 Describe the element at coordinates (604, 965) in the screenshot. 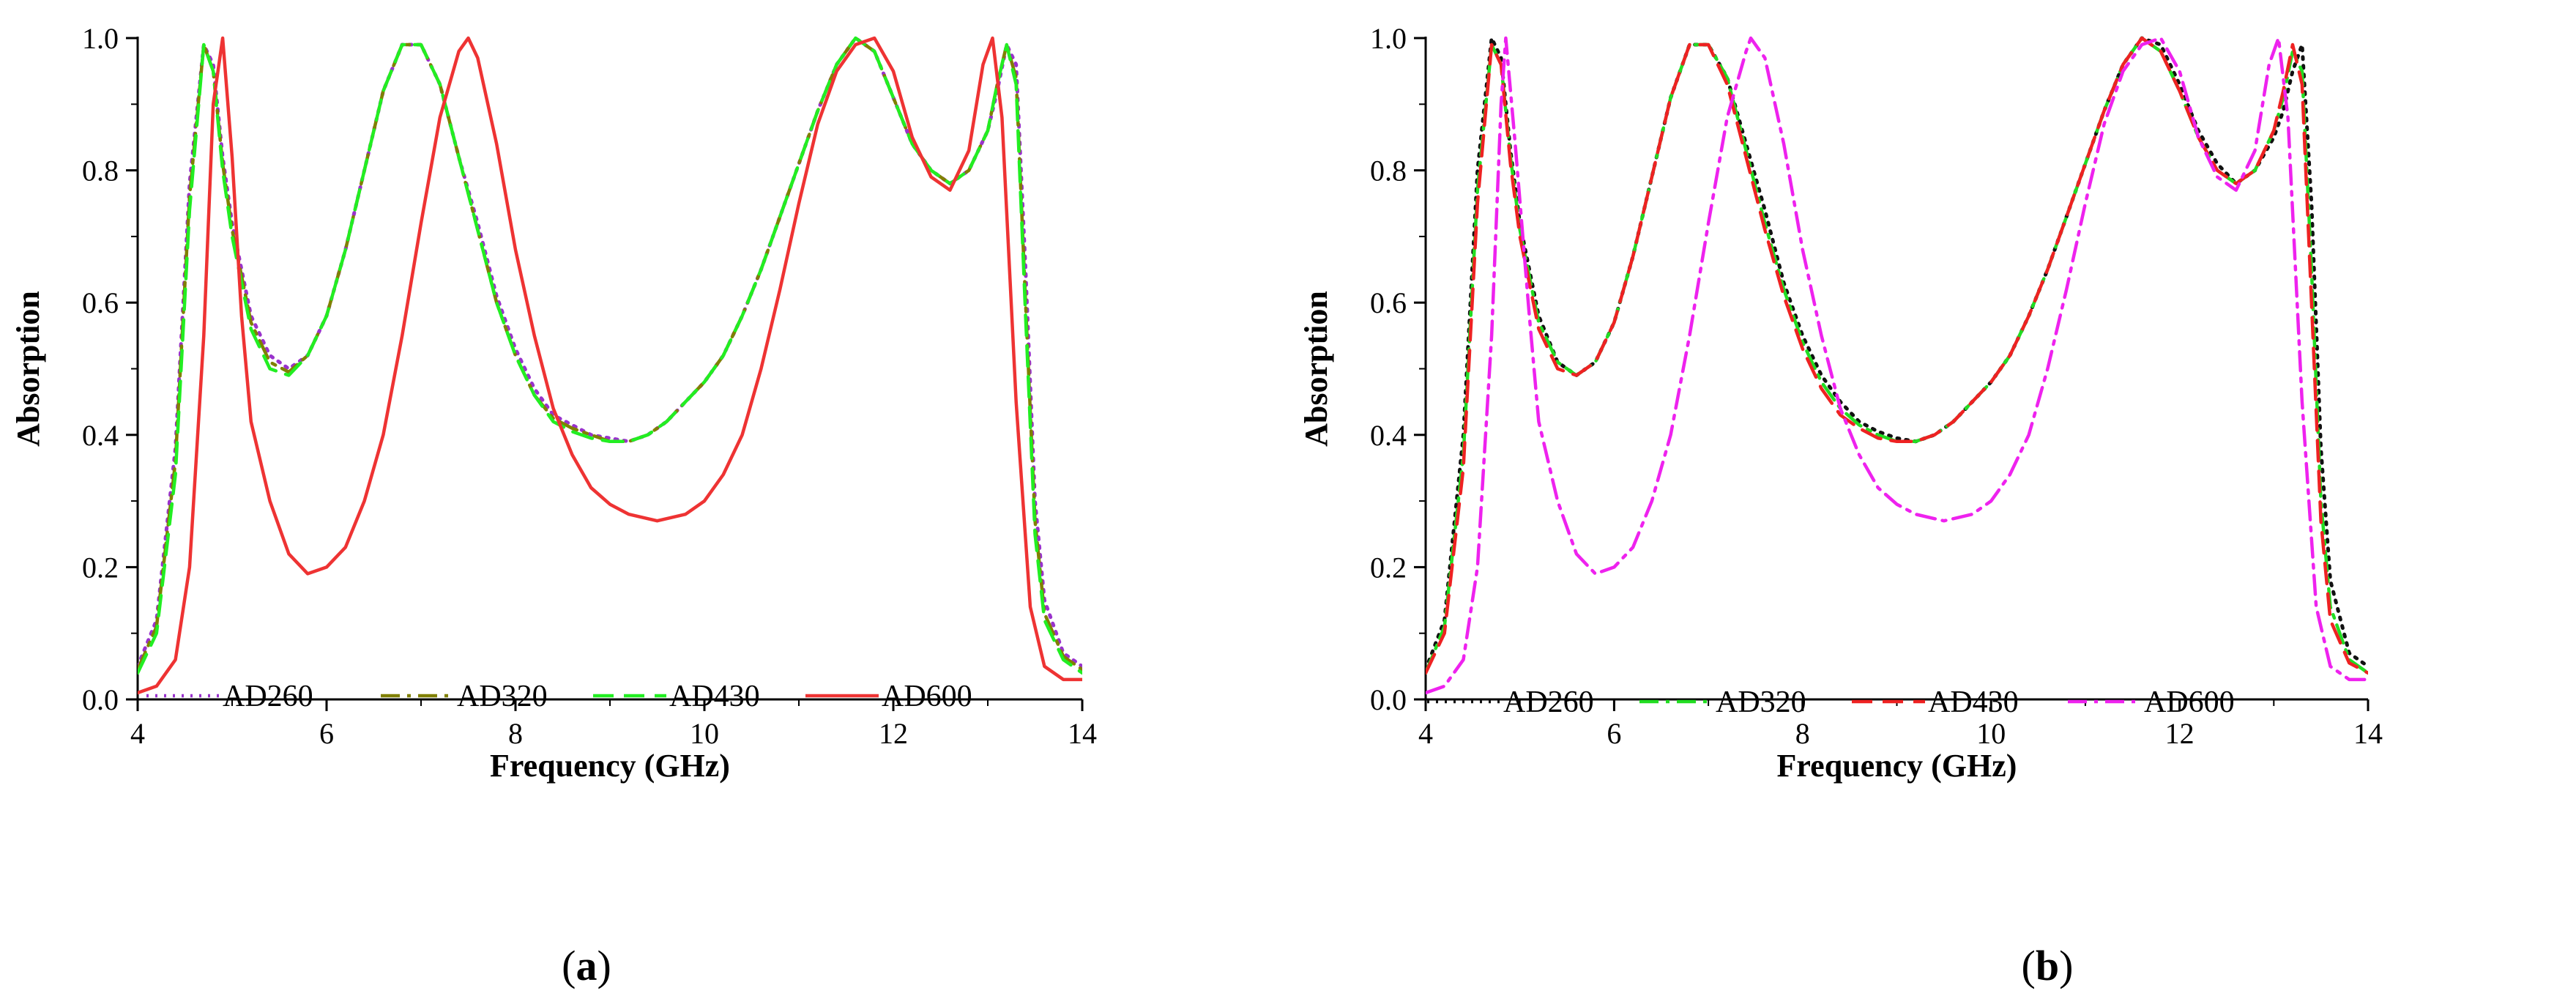

I see `caption-a-close: )` at that location.